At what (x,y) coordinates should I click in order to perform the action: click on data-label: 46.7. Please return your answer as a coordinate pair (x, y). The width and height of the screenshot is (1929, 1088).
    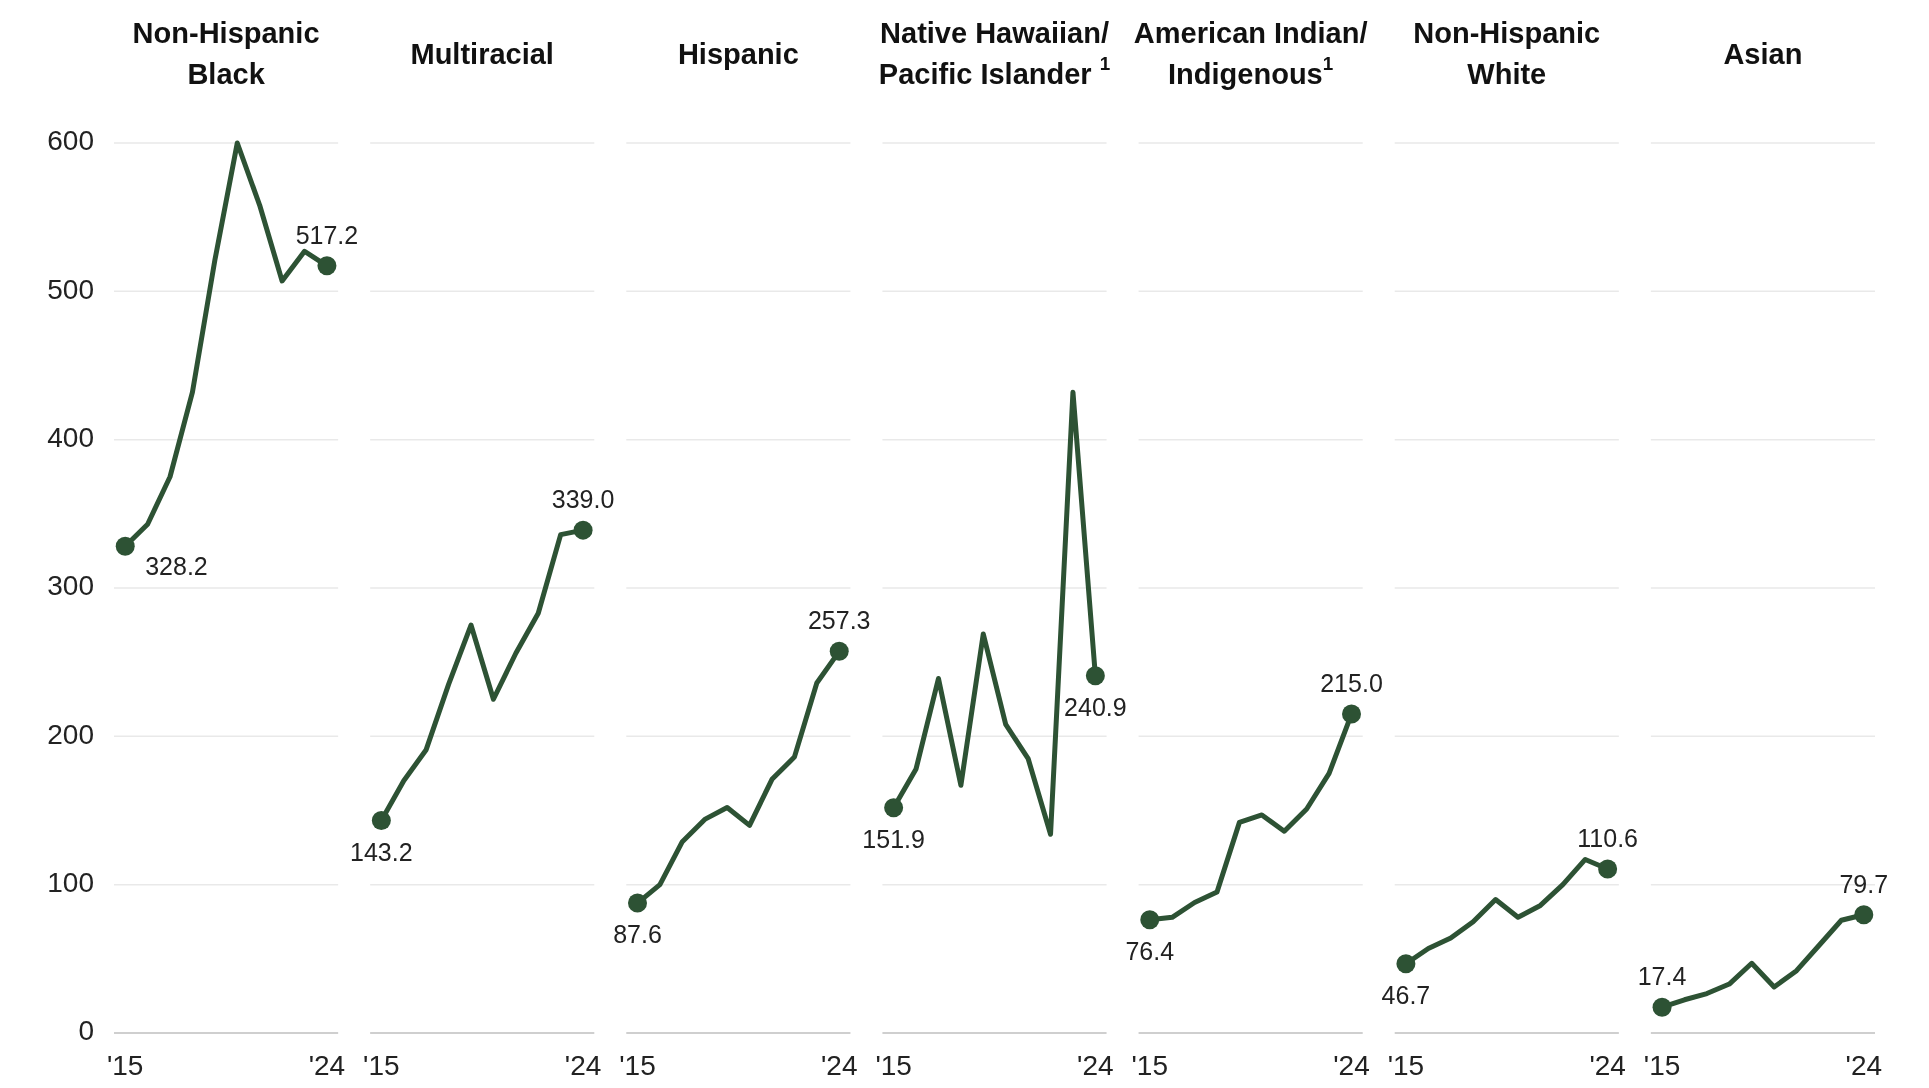
    Looking at the image, I should click on (1406, 994).